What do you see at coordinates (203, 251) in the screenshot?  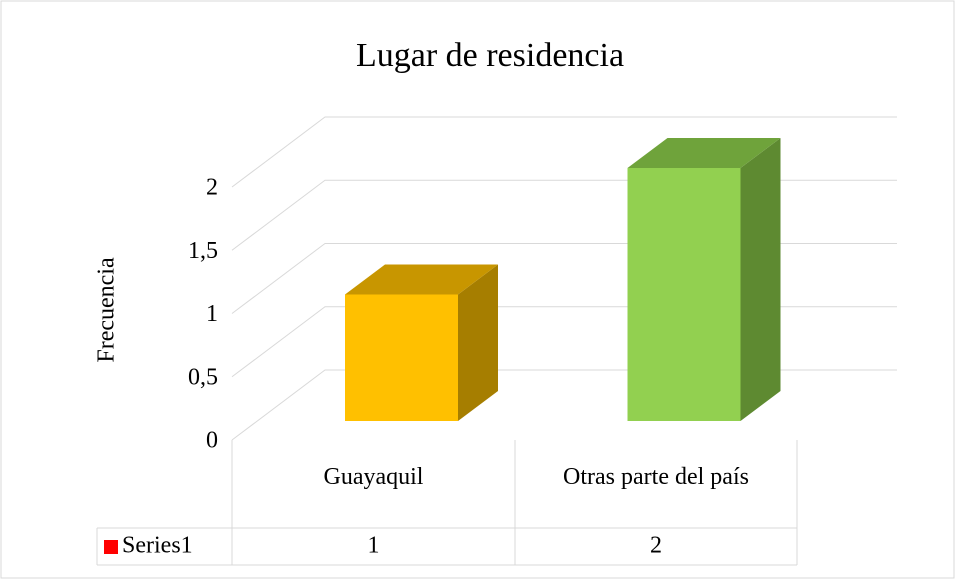 I see `y-tick-label: 1,5` at bounding box center [203, 251].